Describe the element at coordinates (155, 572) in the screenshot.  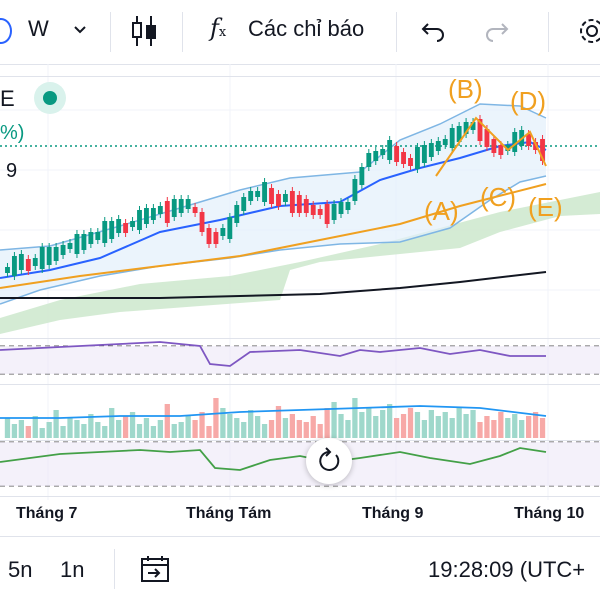
I see `go-to-date-icon` at that location.